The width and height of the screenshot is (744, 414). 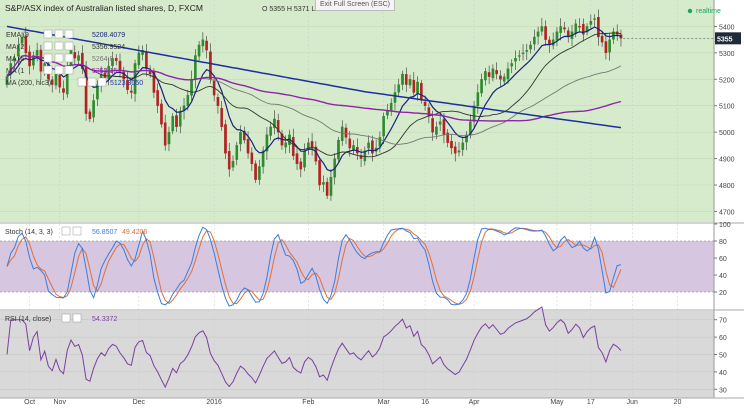 What do you see at coordinates (29, 402) in the screenshot?
I see `time-tick-label: Oct` at bounding box center [29, 402].